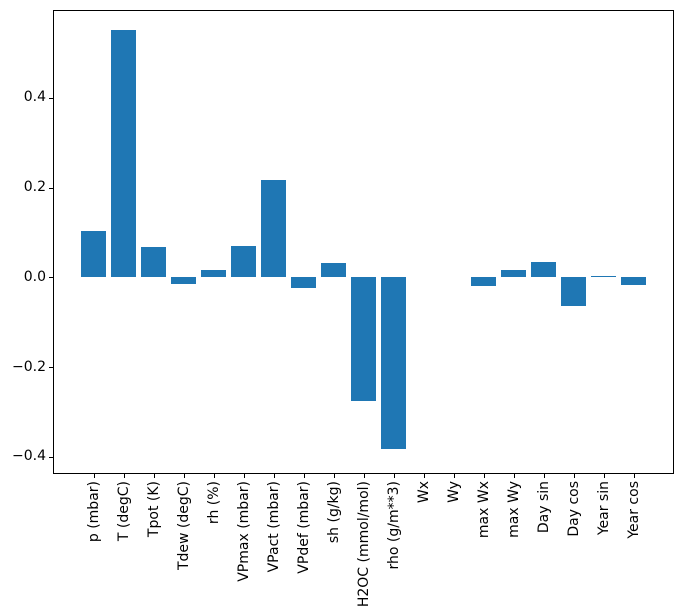 This screenshot has height=616, width=683. What do you see at coordinates (34, 187) in the screenshot?
I see `y-tick-label: 0.2` at bounding box center [34, 187].